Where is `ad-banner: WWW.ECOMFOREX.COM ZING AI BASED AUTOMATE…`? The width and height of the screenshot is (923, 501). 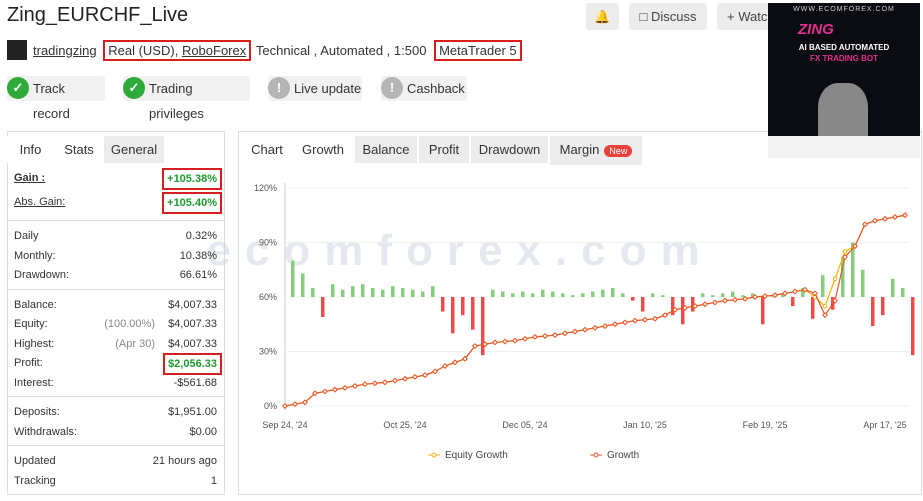
ad-banner: WWW.ECOMFOREX.COM ZING AI BASED AUTOMATE… is located at coordinates (844, 80).